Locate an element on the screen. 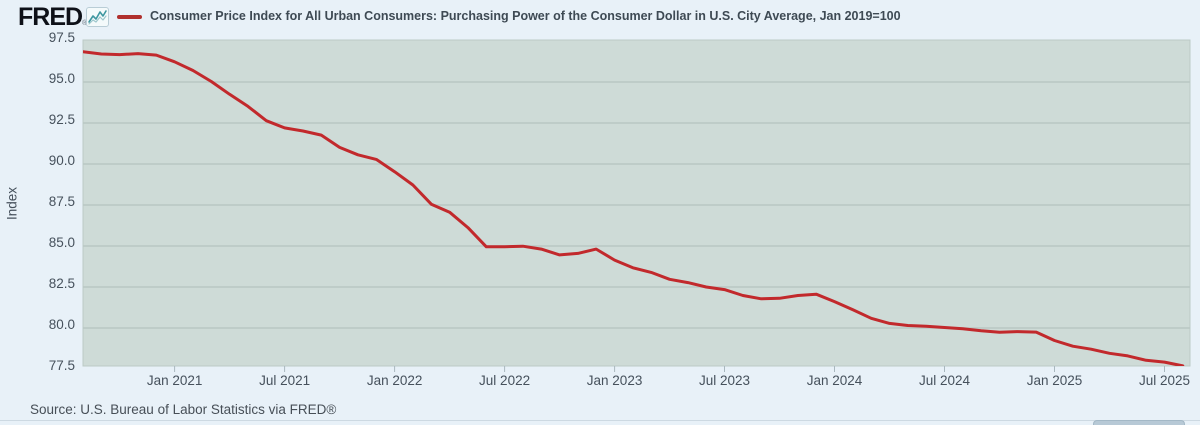  bottom-divider is located at coordinates (600, 420).